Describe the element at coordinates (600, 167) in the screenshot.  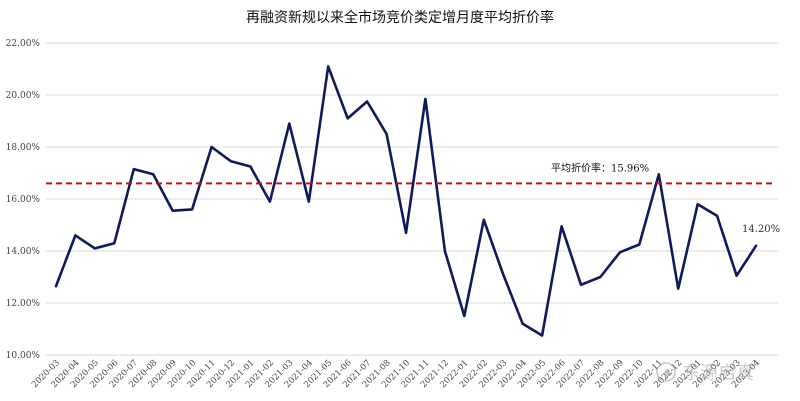
I see `average-label: 平均折价率：15.96%` at that location.